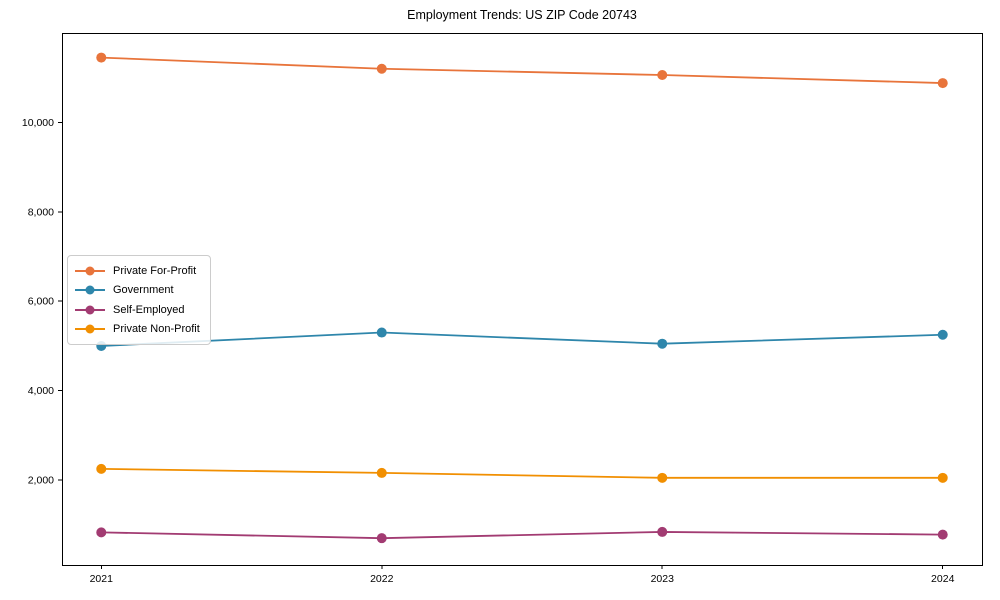 The image size is (1000, 600). What do you see at coordinates (41, 212) in the screenshot?
I see `y-tick-label: 8,000` at bounding box center [41, 212].